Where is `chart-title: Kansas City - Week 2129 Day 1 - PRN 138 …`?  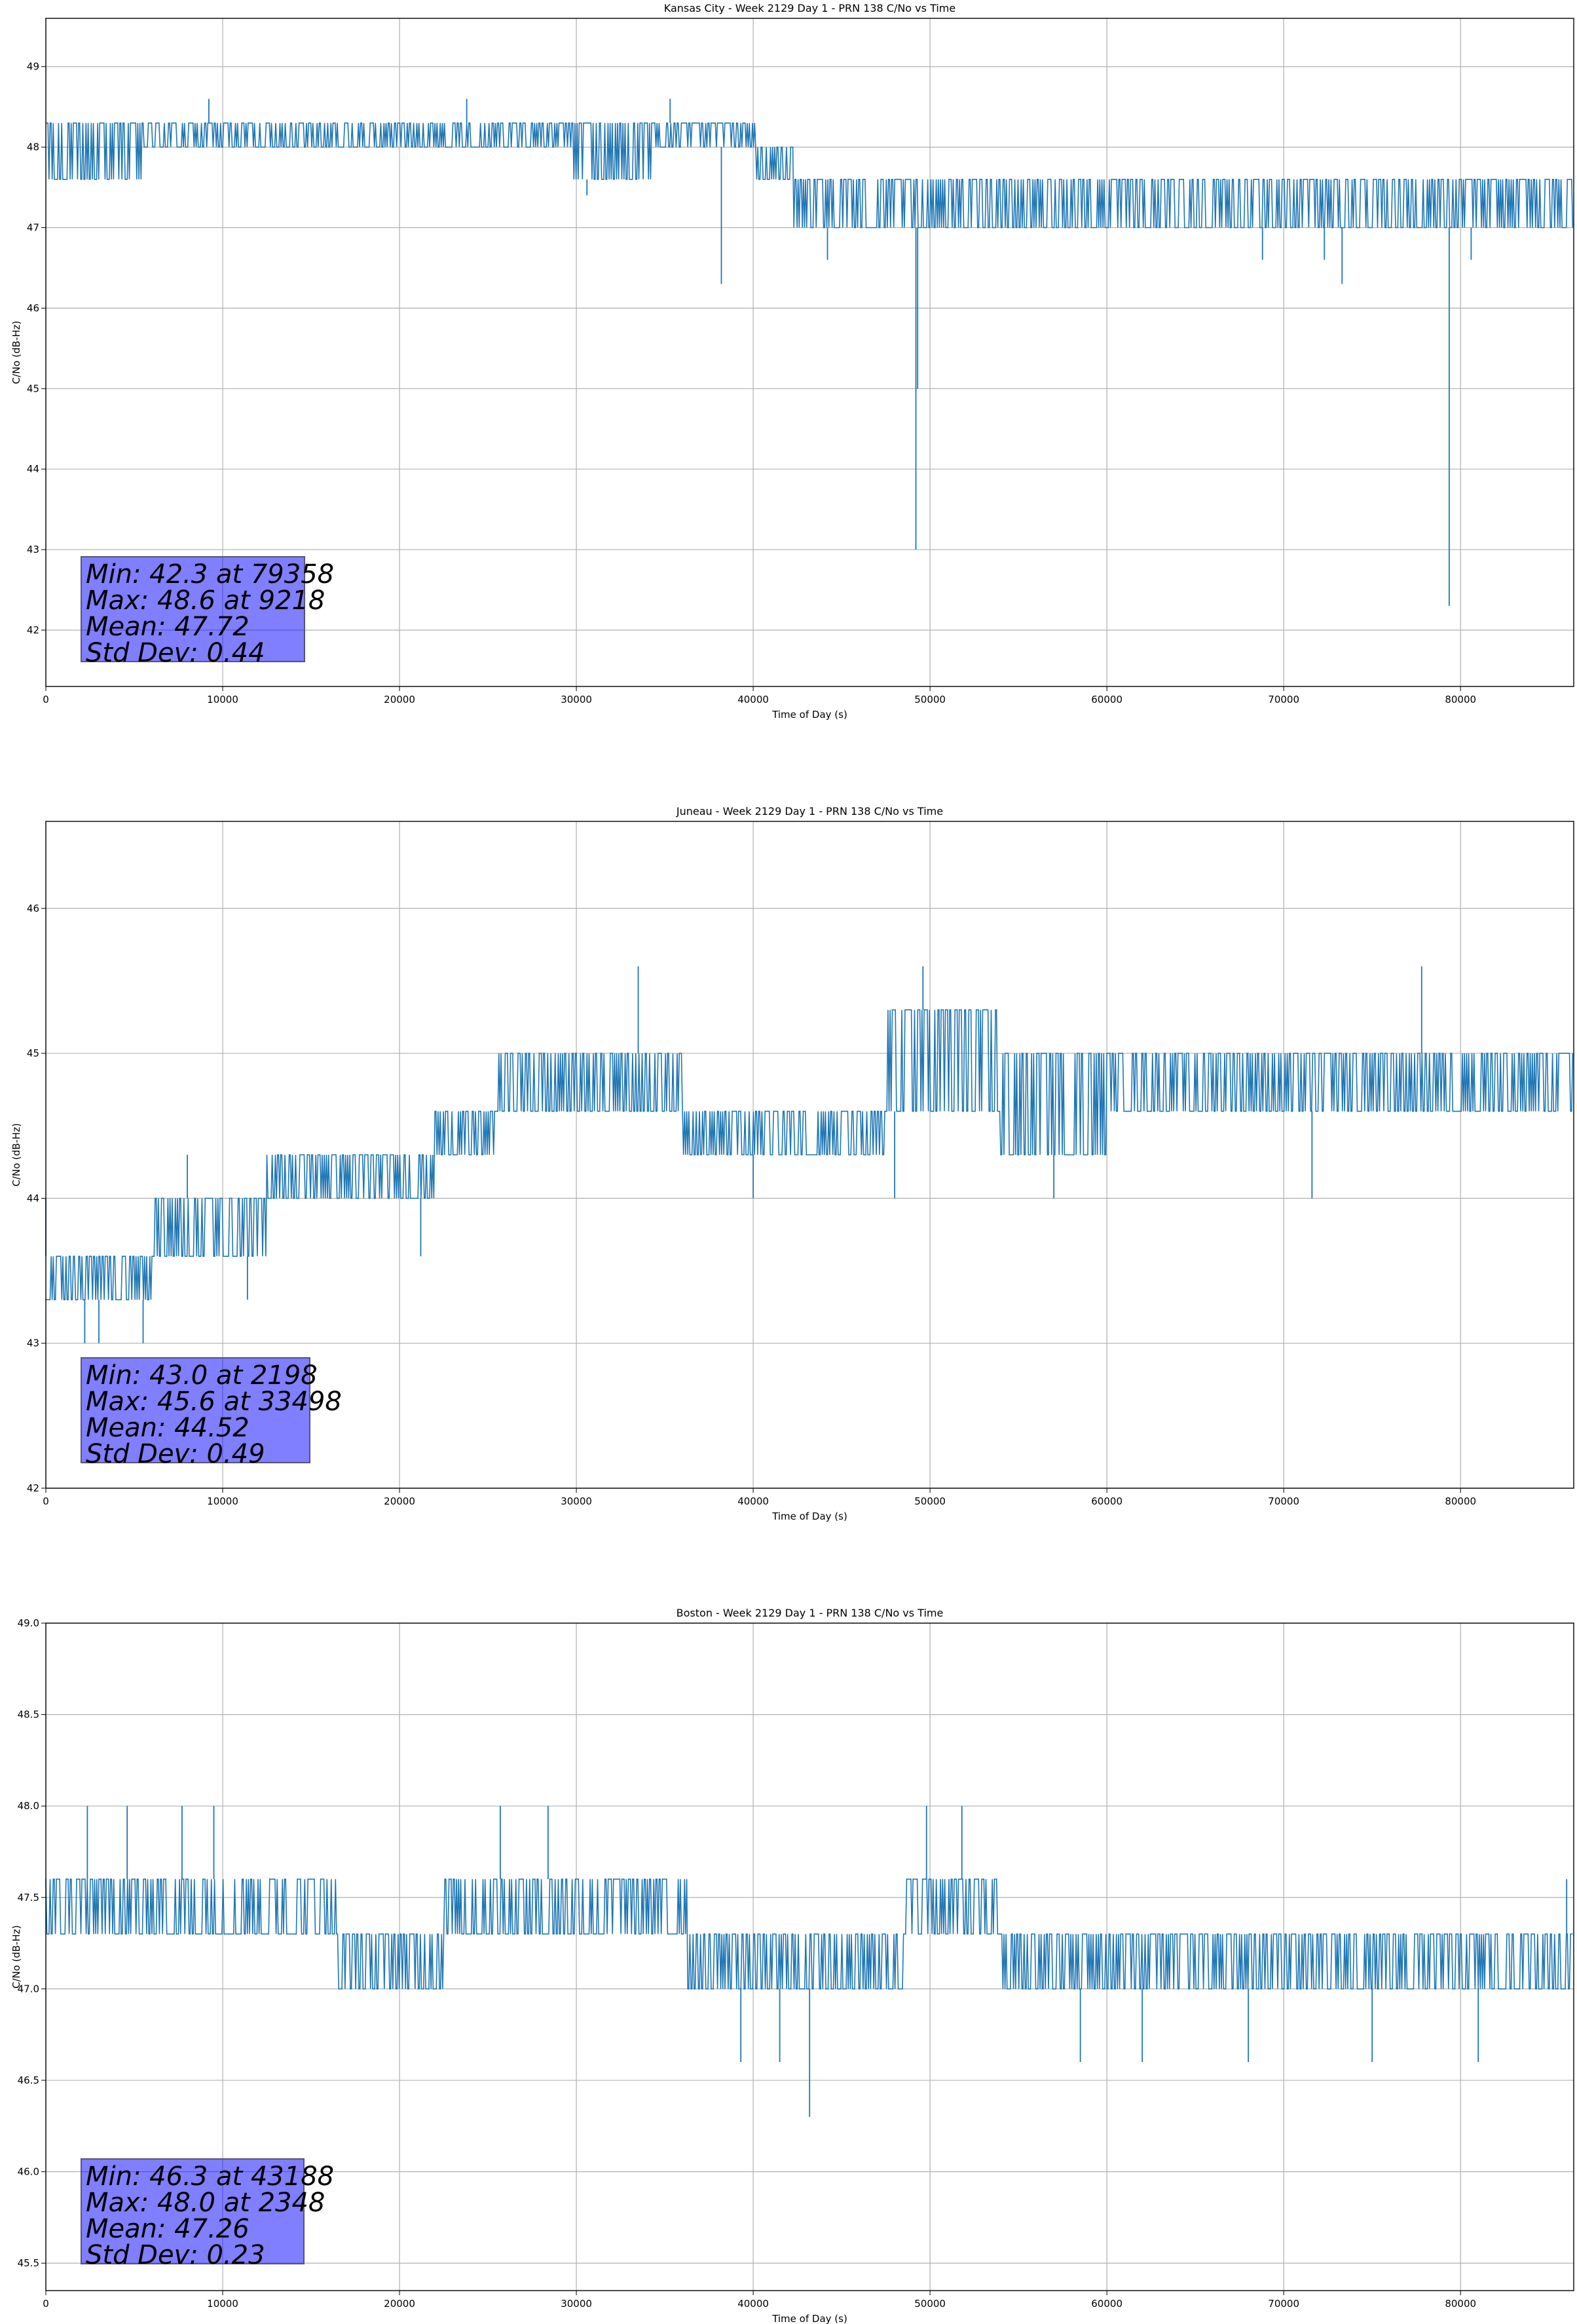
chart-title: Kansas City - Week 2129 Day 1 - PRN 138 … is located at coordinates (809, 8).